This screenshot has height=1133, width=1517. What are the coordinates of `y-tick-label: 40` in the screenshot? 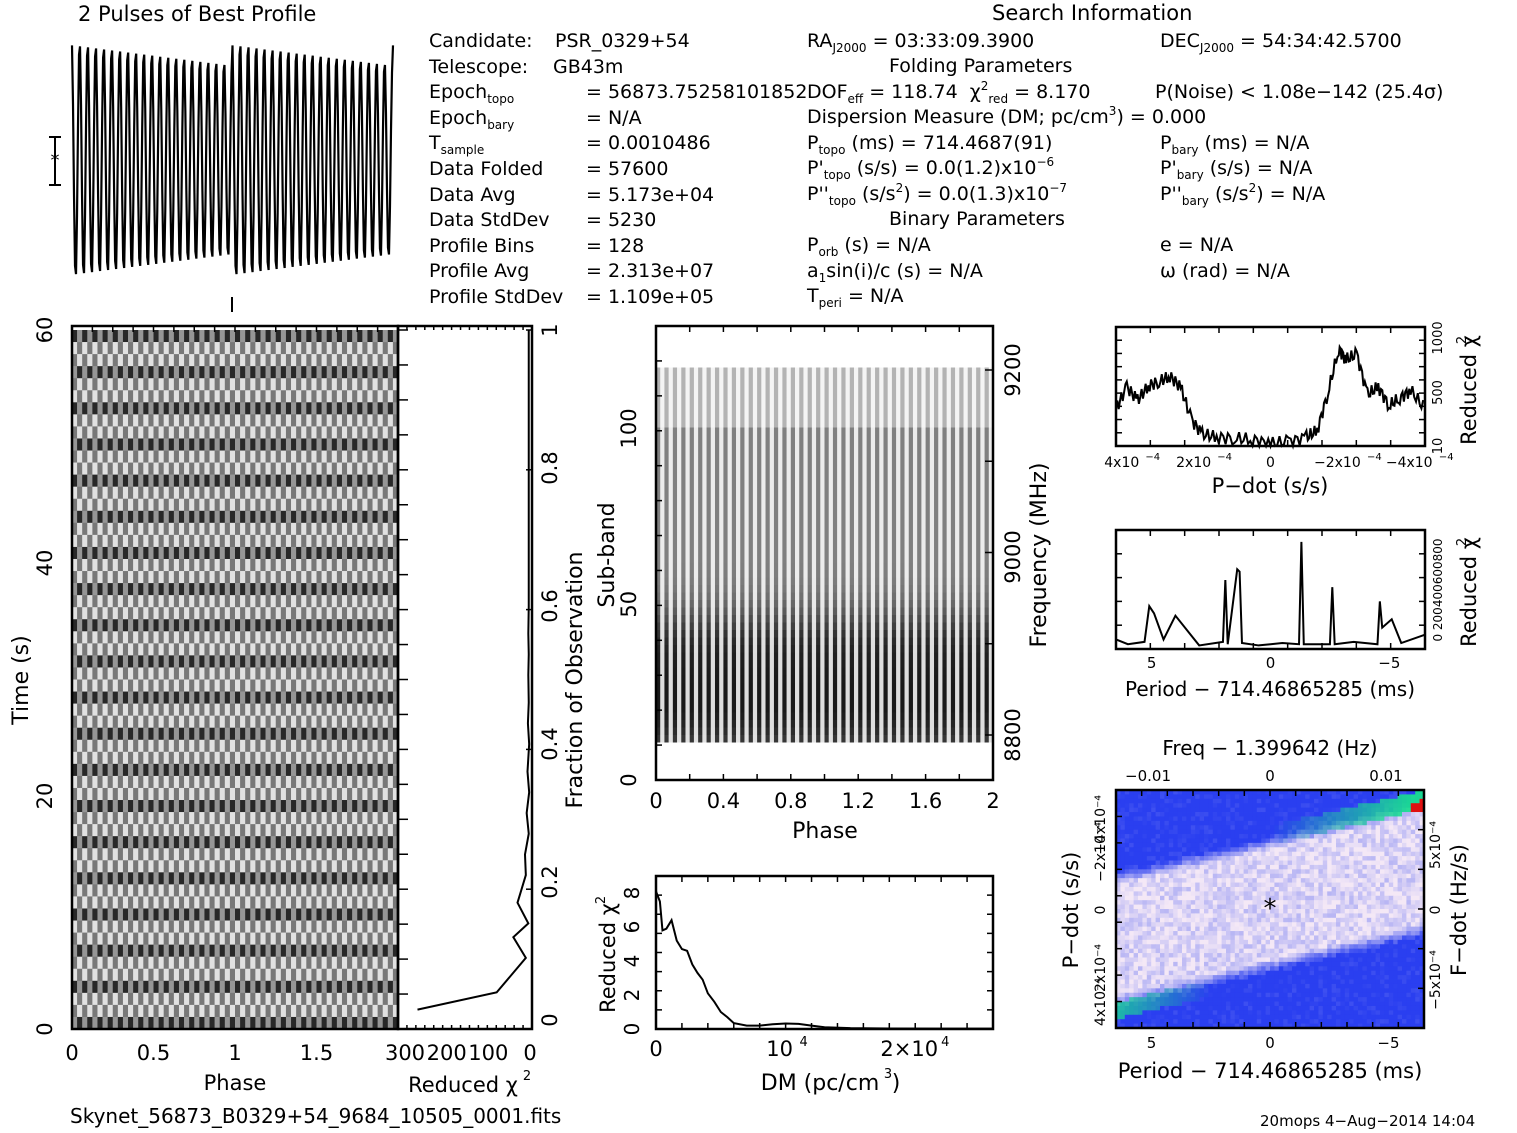 It's located at (45, 563).